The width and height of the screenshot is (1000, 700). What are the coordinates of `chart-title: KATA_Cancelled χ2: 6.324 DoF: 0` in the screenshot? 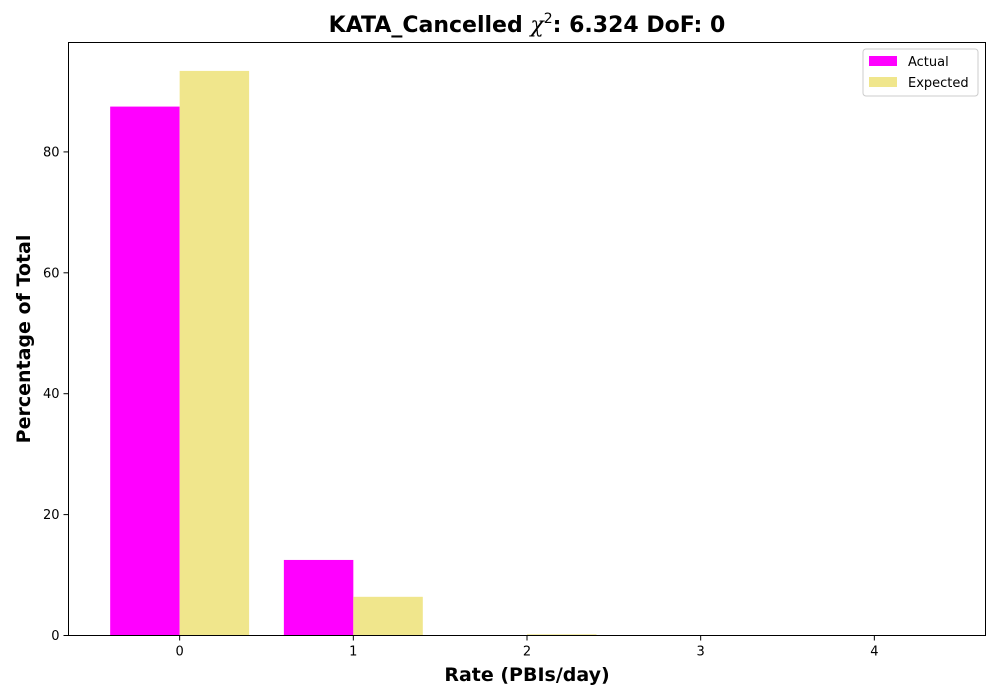 It's located at (527, 24).